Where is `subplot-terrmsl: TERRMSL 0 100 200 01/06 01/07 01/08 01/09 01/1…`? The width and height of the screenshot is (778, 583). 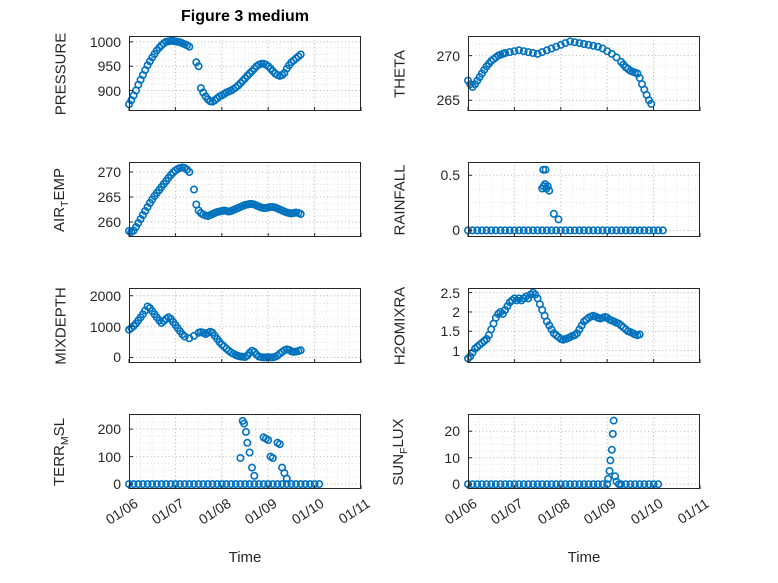
subplot-terrmsl: TERRMSL 0 100 200 01/06 01/07 01/08 01/09 01/1… is located at coordinates (212, 471).